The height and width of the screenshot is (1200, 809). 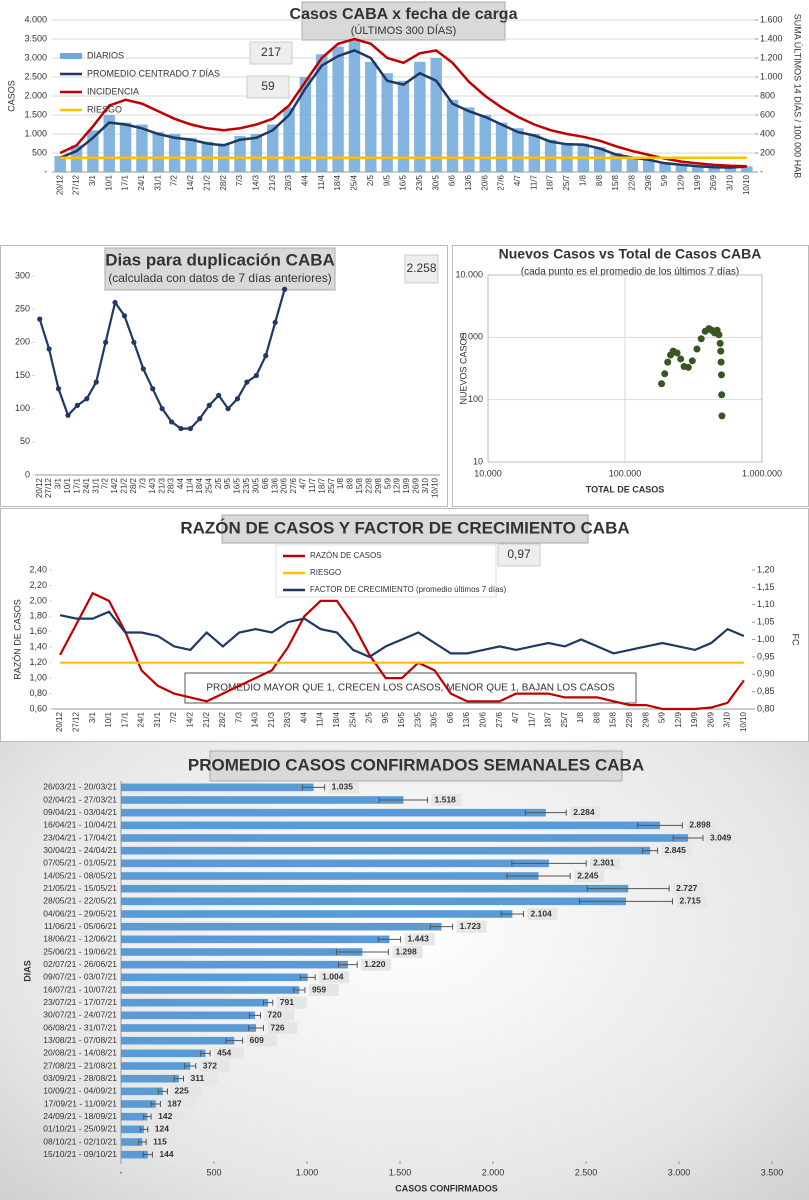 What do you see at coordinates (80, 825) in the screenshot?
I see `y-tick-label: 16/04/21 - 10/04/21` at bounding box center [80, 825].